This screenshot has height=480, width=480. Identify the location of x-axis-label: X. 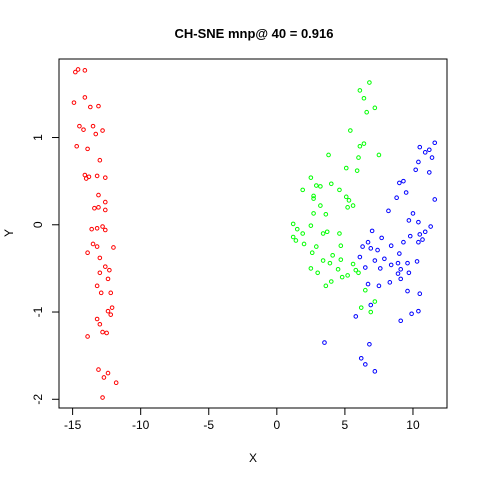
(253, 458).